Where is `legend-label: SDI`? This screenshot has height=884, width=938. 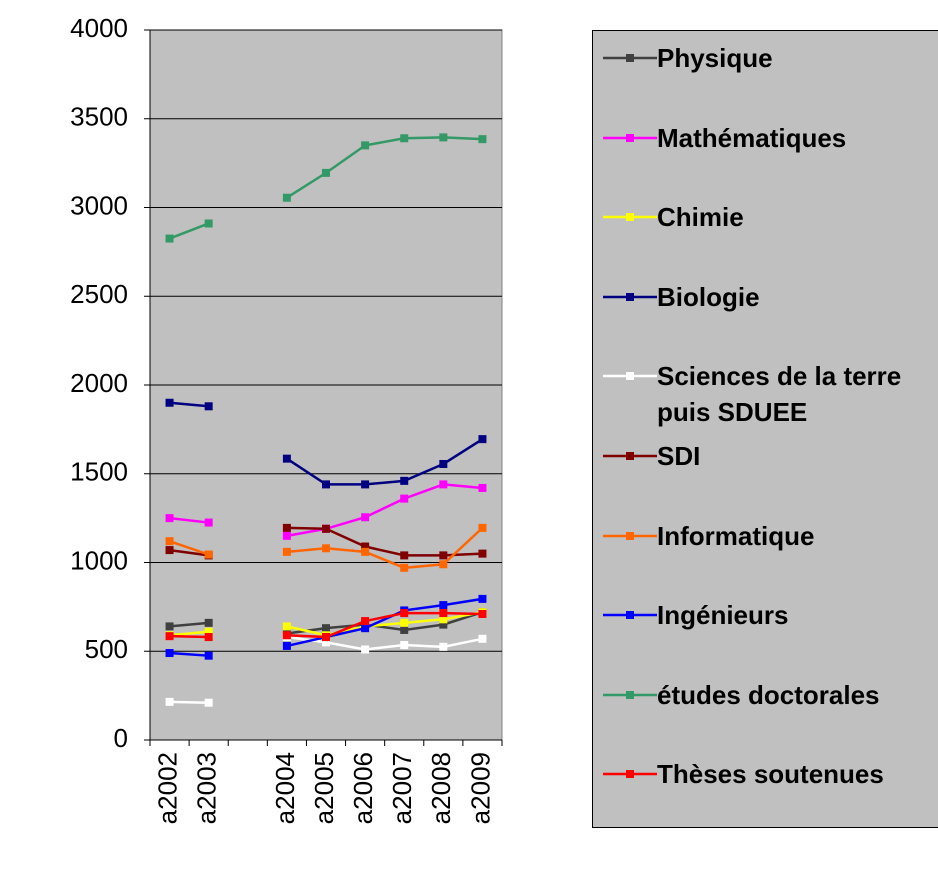 legend-label: SDI is located at coordinates (679, 456).